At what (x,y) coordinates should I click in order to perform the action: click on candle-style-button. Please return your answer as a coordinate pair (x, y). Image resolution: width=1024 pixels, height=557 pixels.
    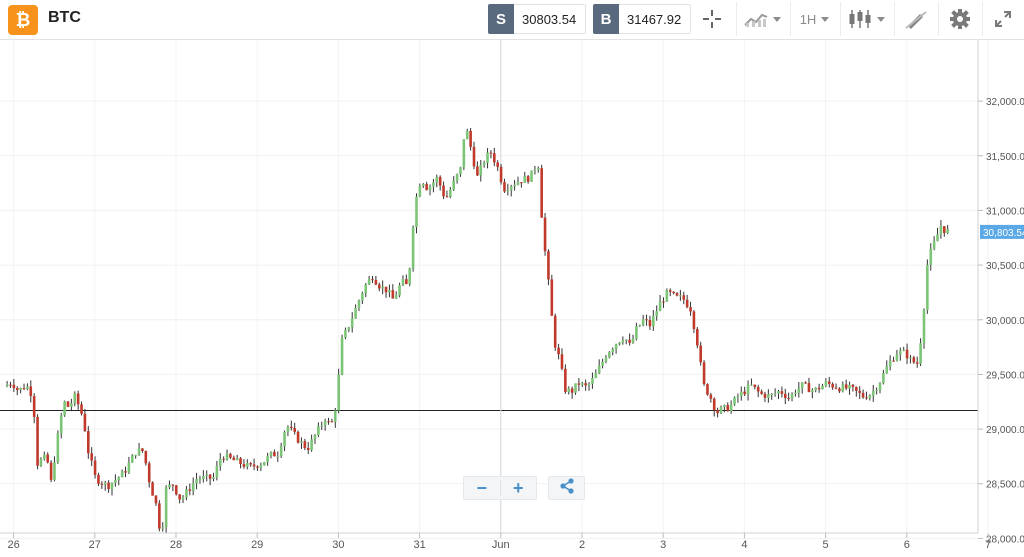
    Looking at the image, I should click on (866, 19).